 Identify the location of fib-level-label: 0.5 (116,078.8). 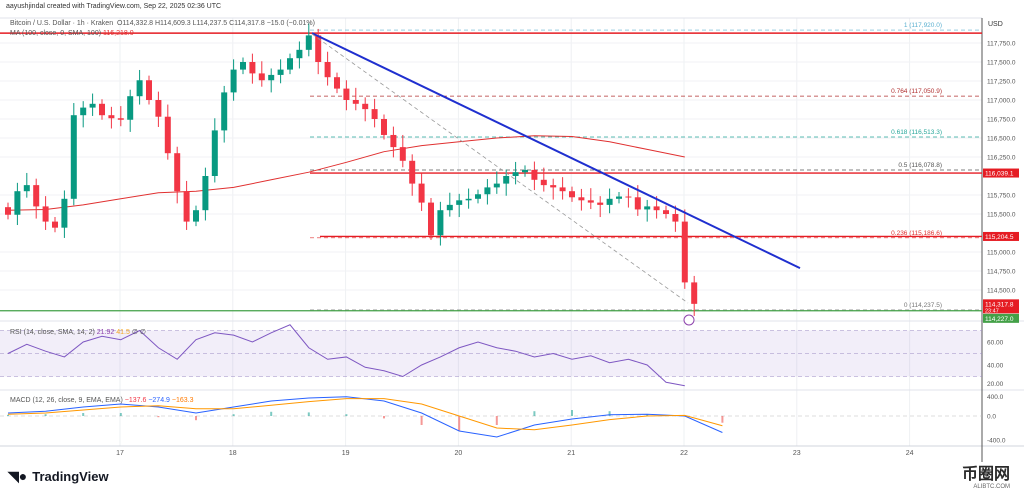
(920, 165).